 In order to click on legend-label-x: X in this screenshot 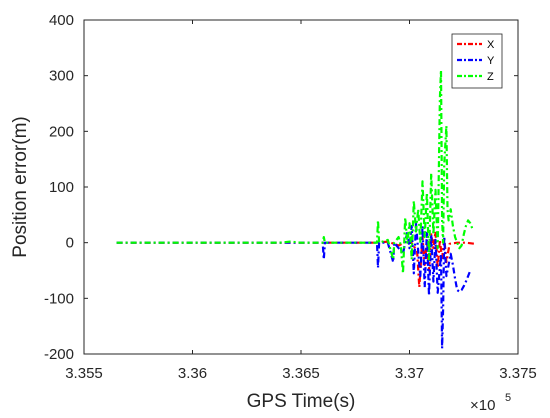, I will do `click(491, 45)`.